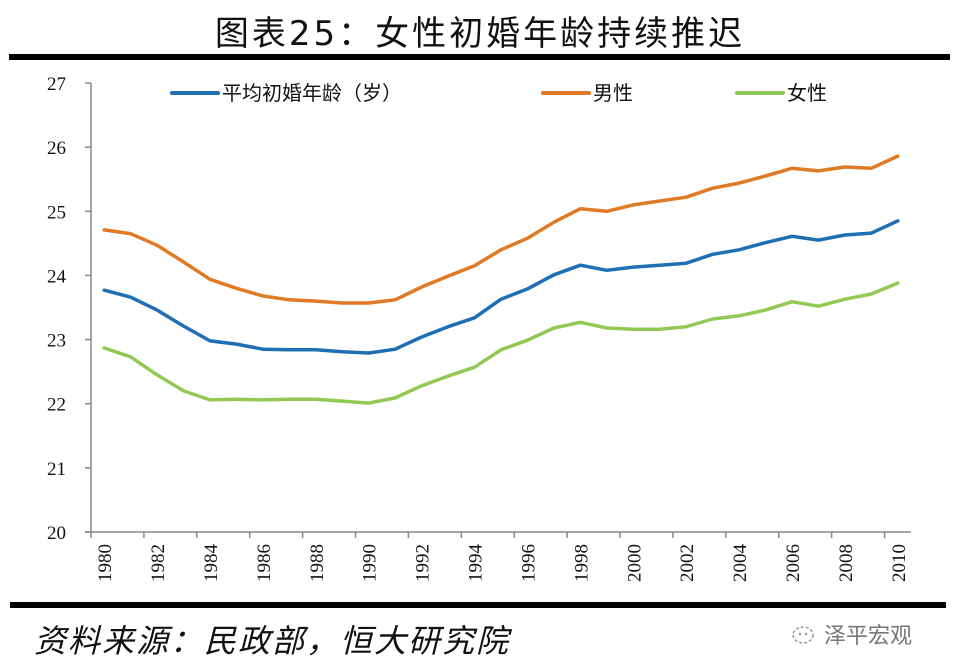 This screenshot has height=670, width=960. I want to click on y-tick-label: 21, so click(56, 469).